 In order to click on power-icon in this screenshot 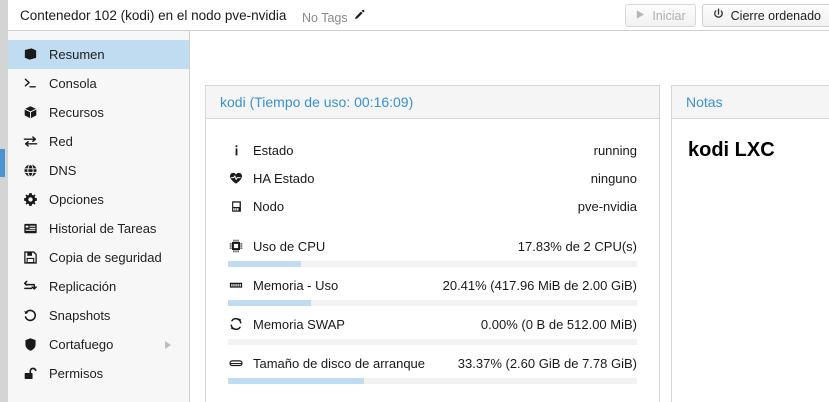, I will do `click(718, 16)`.